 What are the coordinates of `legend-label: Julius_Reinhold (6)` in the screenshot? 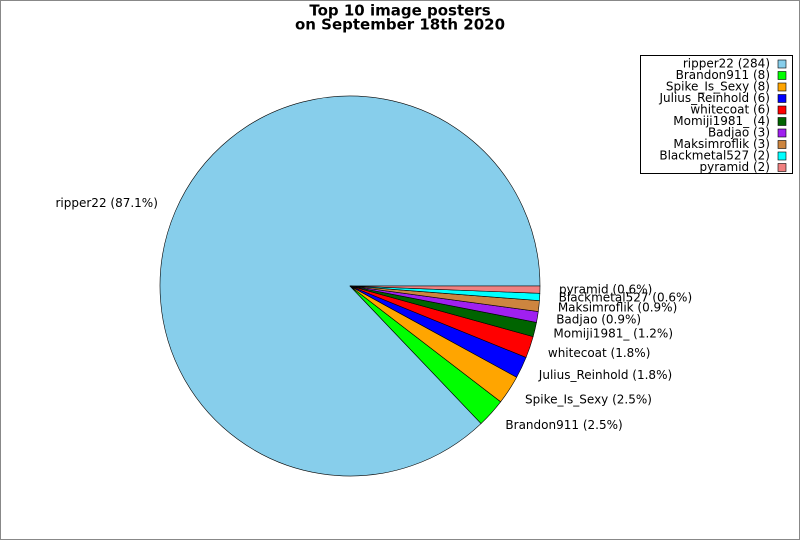 It's located at (714, 98).